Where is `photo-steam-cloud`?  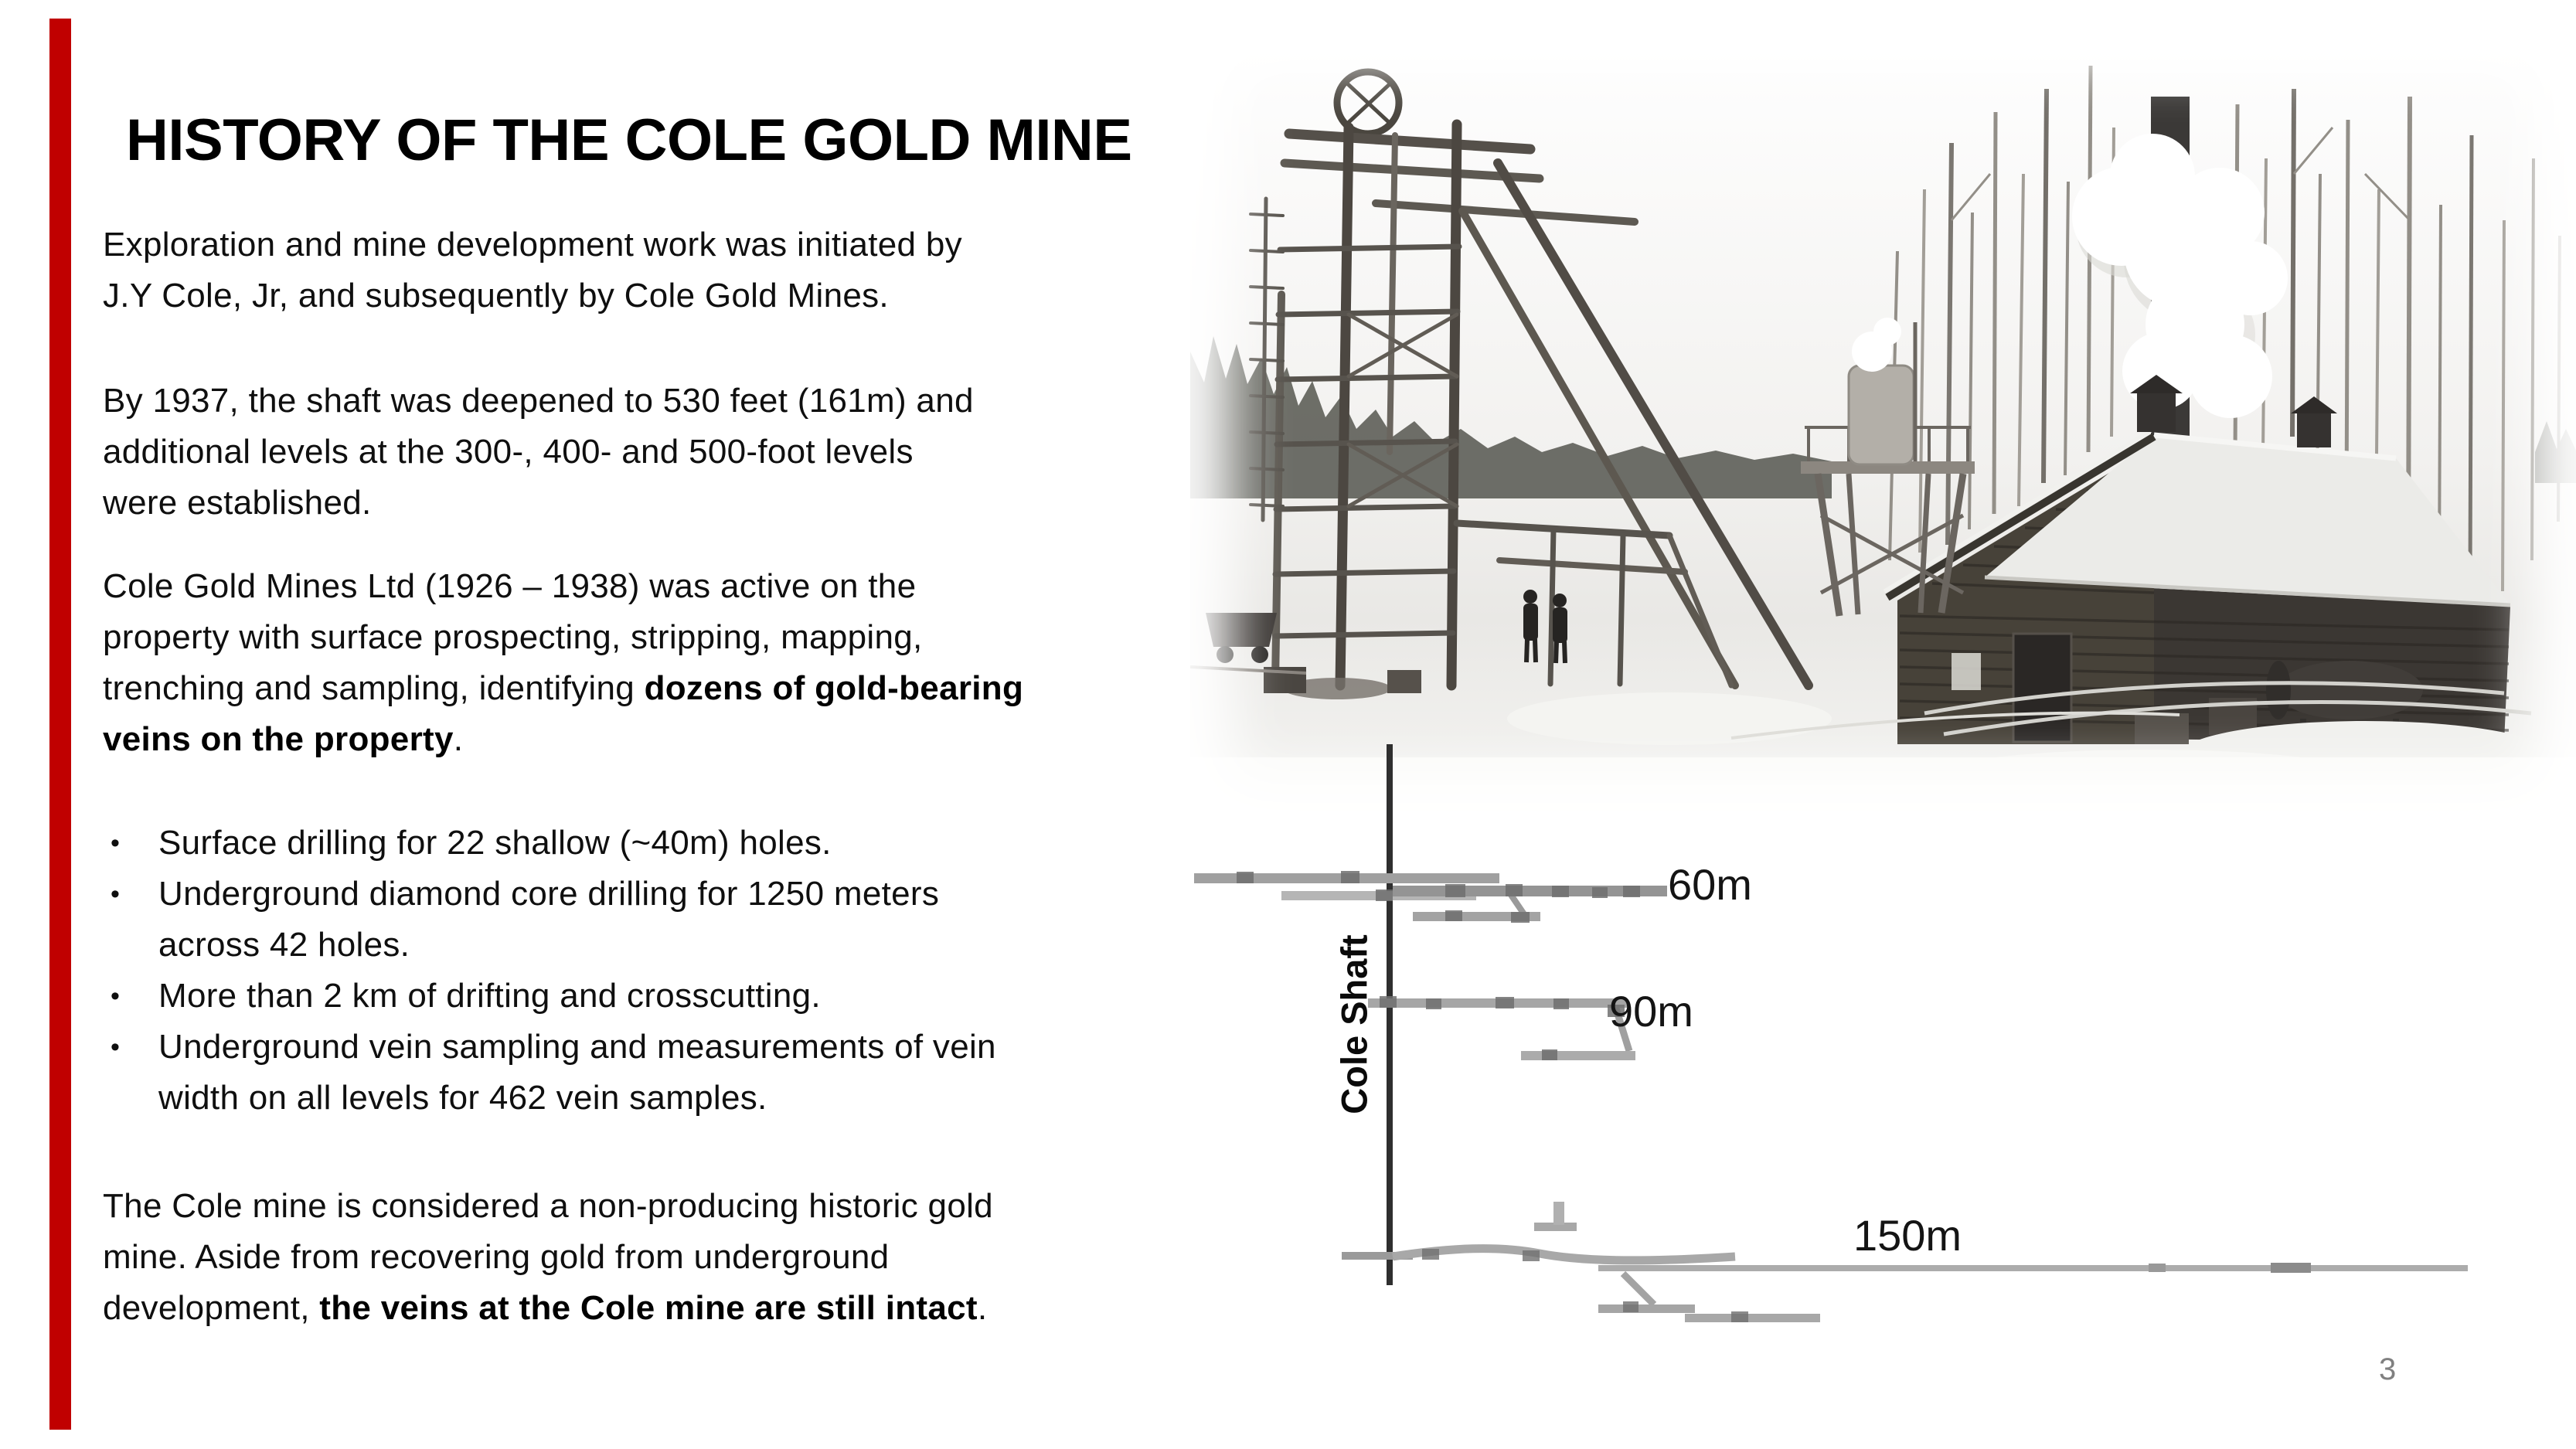
photo-steam-cloud is located at coordinates (2180, 276).